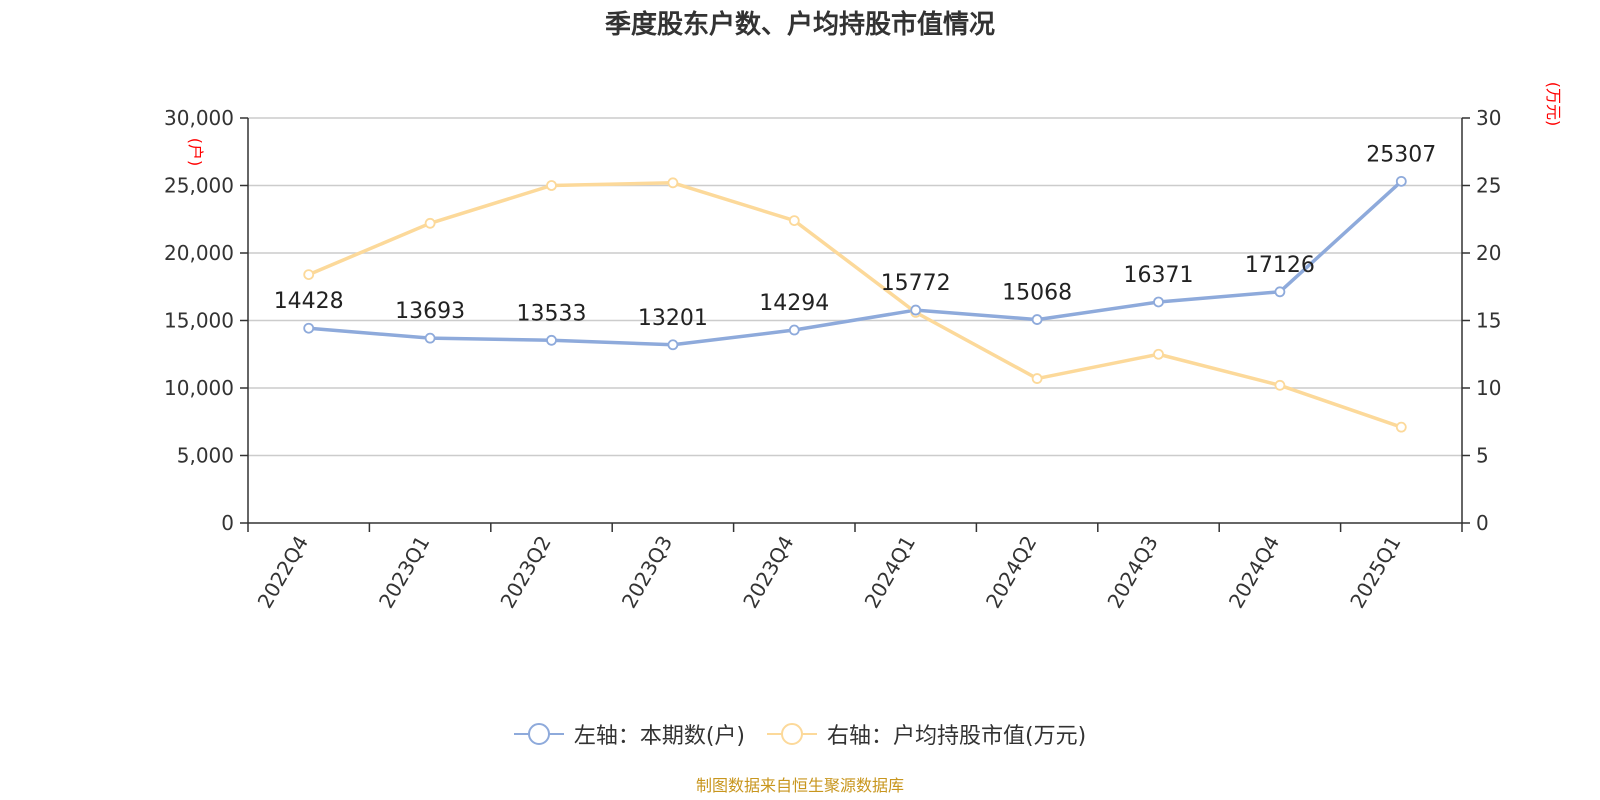  I want to click on left-axis-tick-label: 30,000, so click(199, 118).